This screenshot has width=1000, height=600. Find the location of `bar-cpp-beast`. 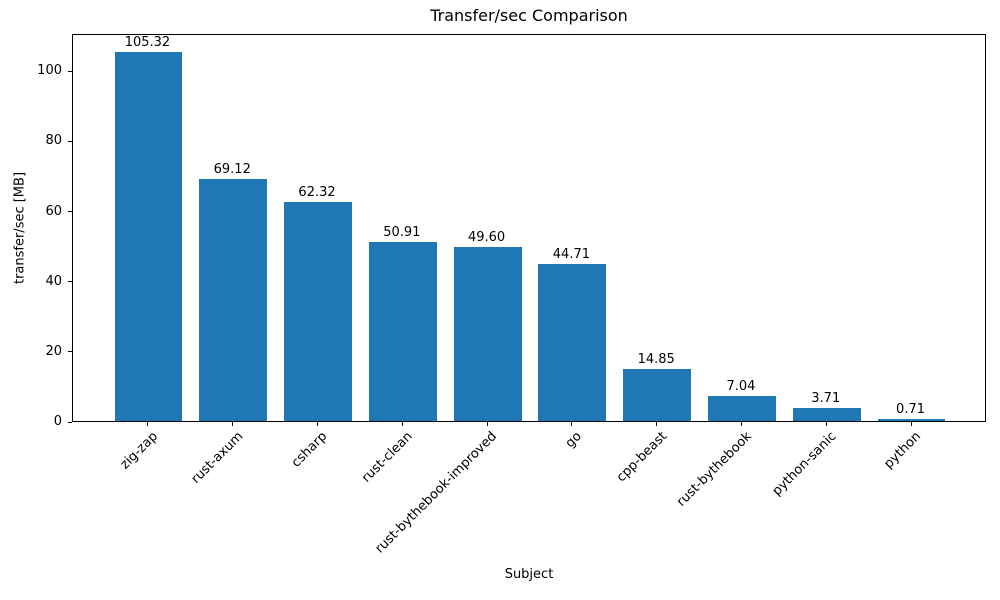

bar-cpp-beast is located at coordinates (657, 394).